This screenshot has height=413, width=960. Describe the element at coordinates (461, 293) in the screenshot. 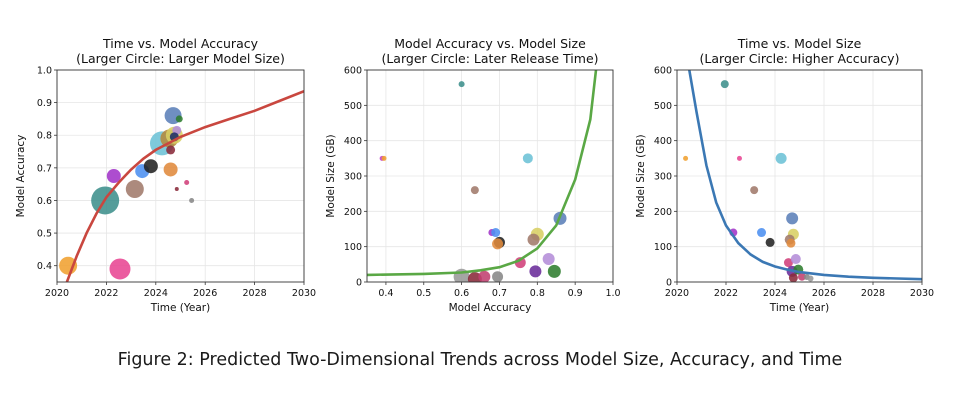

I see `x-tick-label: 0.6` at that location.